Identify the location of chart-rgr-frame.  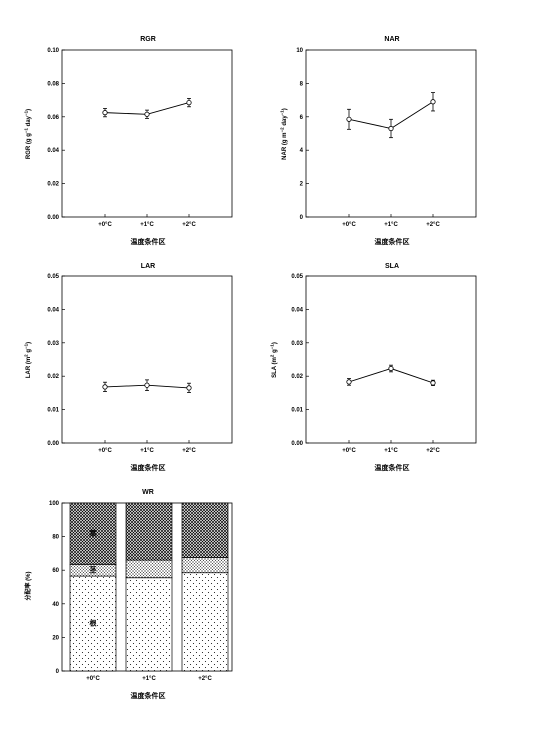
(147, 133).